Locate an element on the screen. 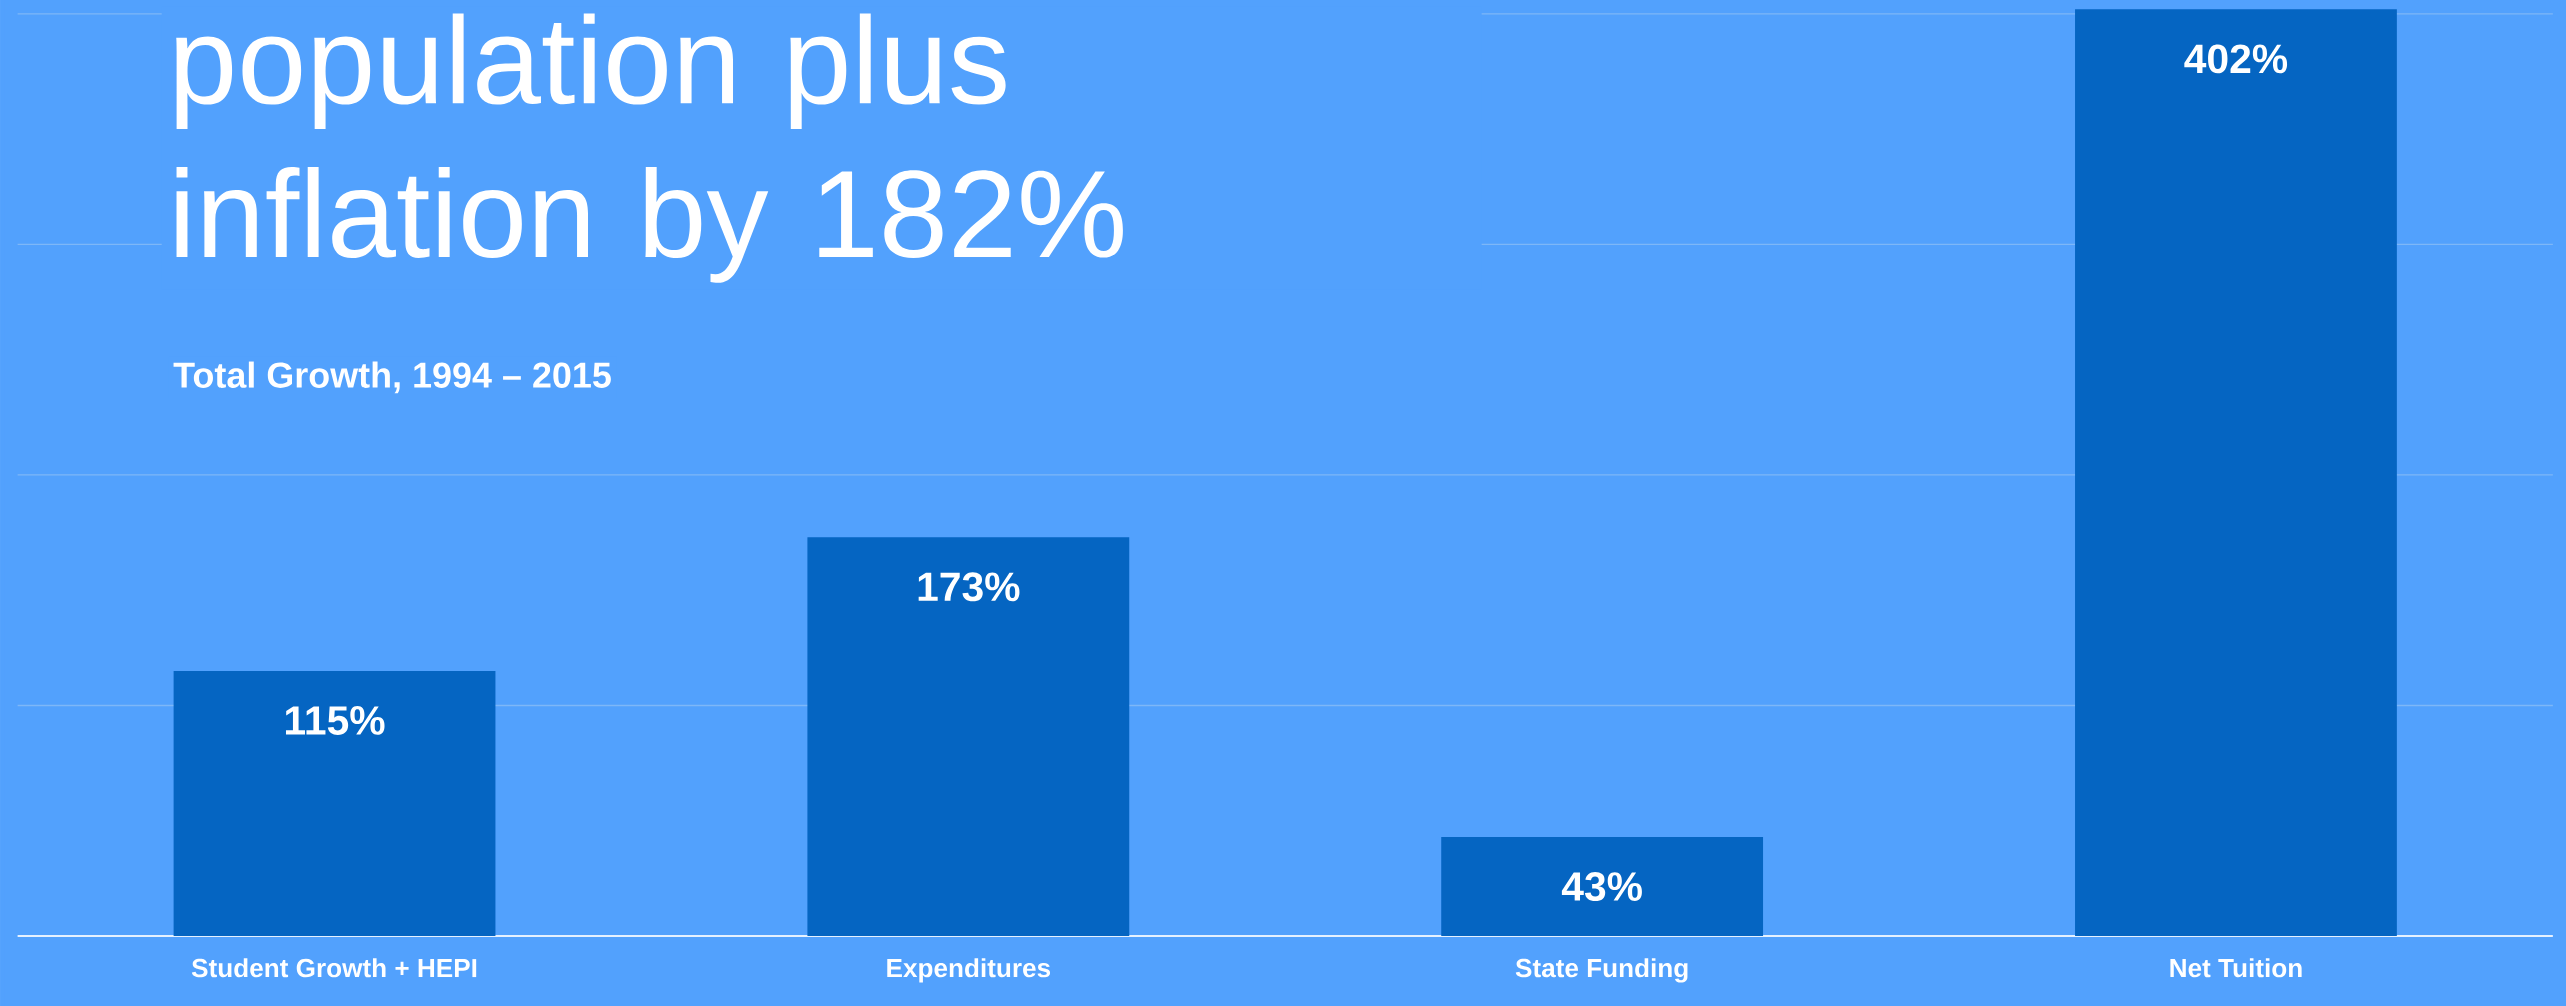  x-tick-label: Student Growth + HEPI is located at coordinates (334, 968).